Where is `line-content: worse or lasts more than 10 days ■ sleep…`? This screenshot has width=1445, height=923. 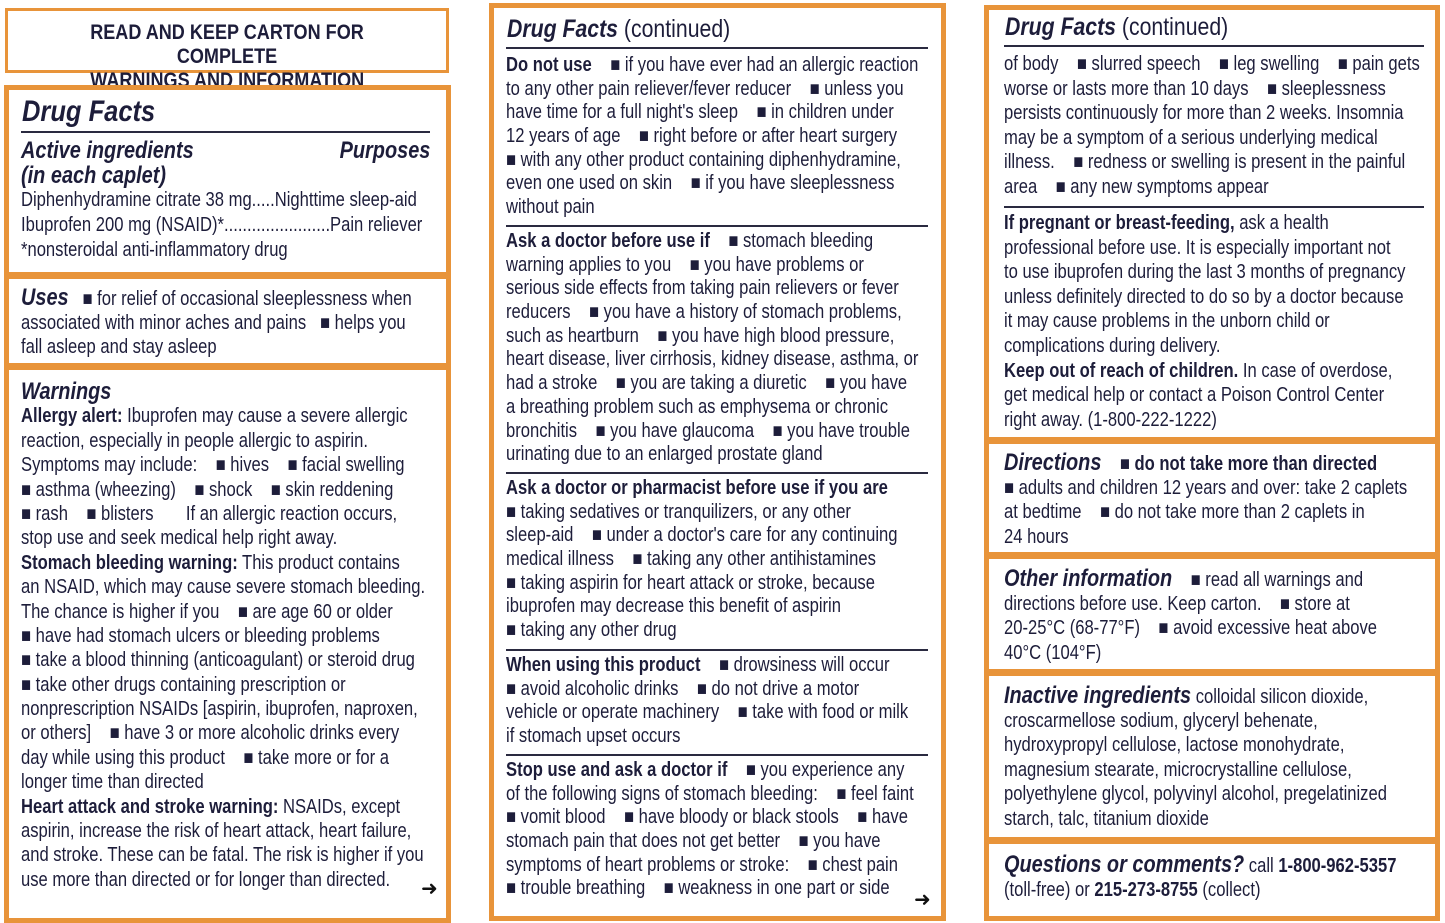 line-content: worse or lasts more than 10 days ■ sleep… is located at coordinates (1195, 89).